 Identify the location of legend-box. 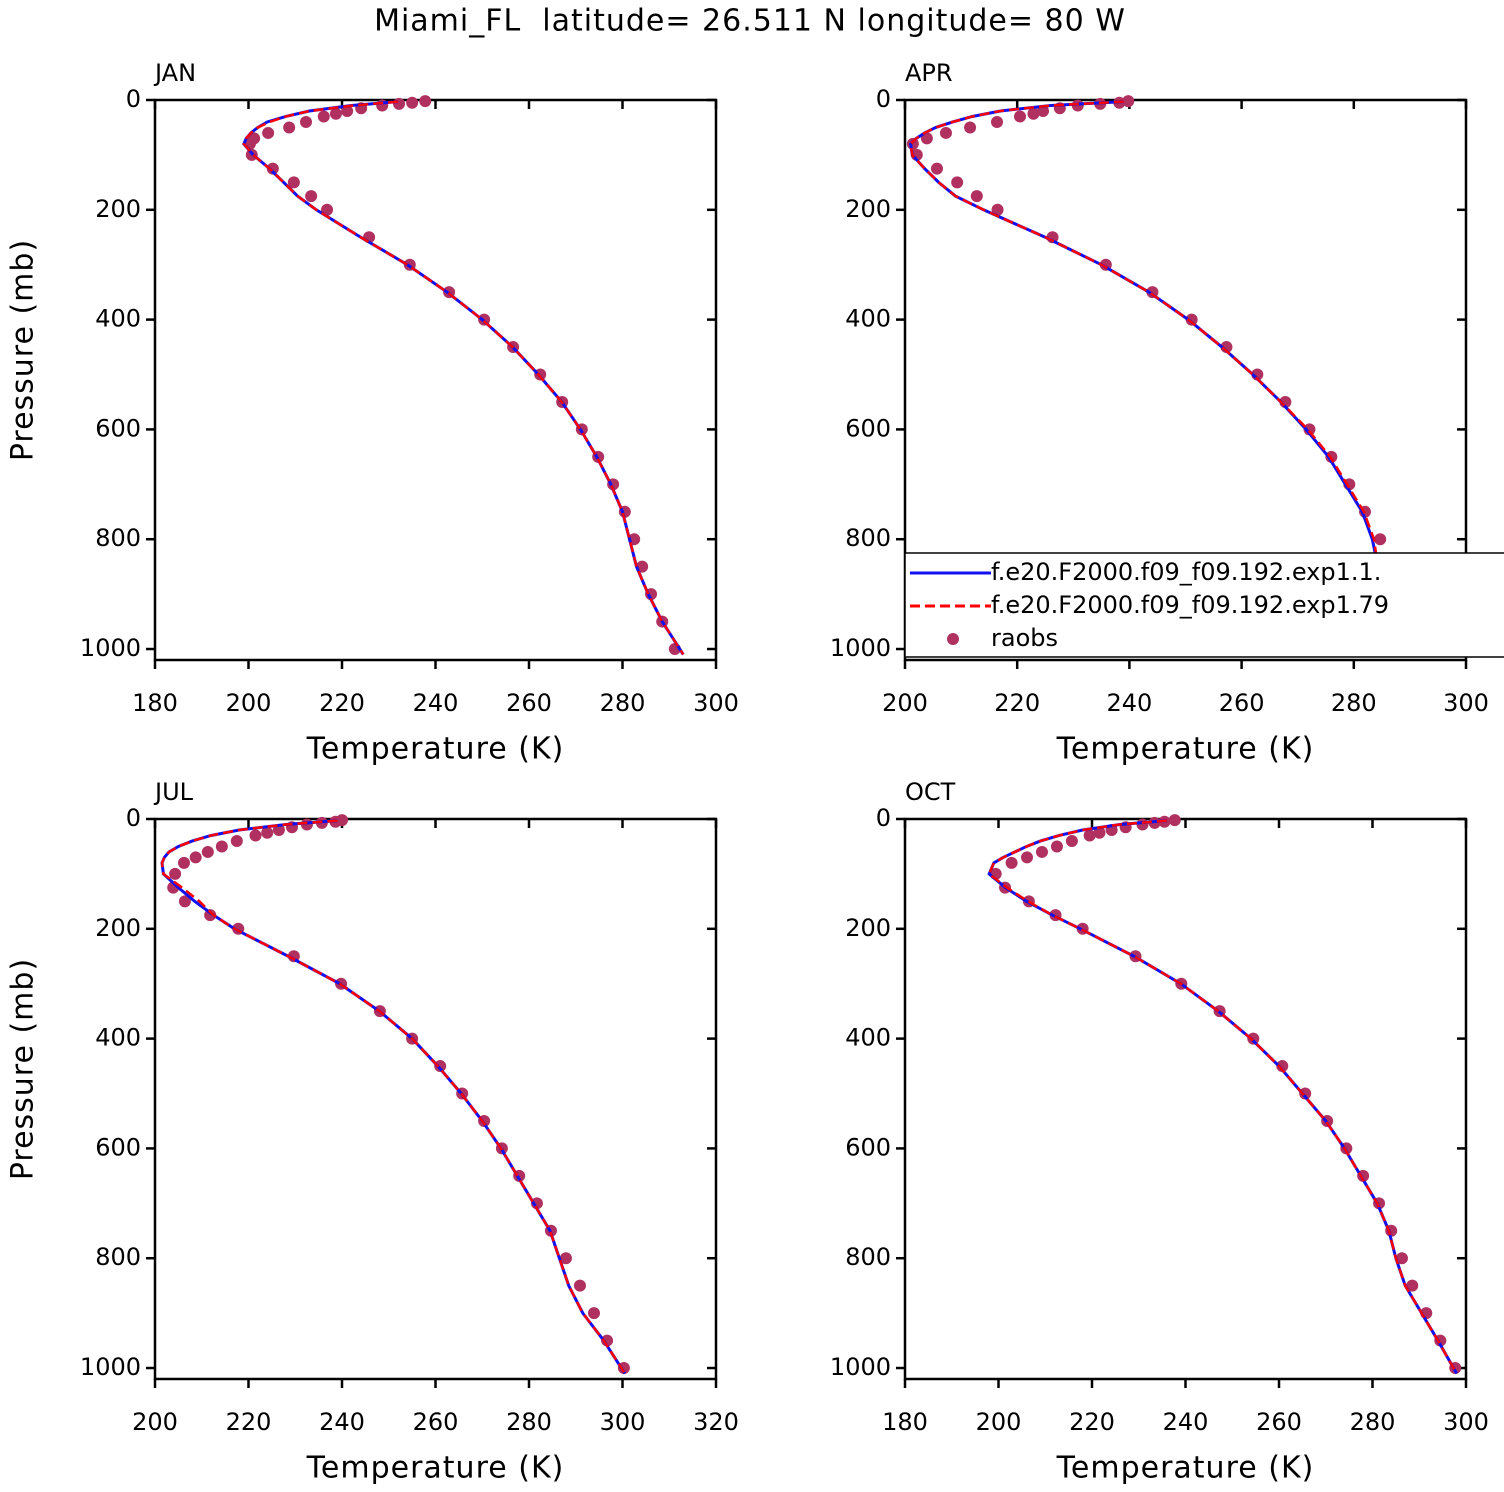
(1204, 605).